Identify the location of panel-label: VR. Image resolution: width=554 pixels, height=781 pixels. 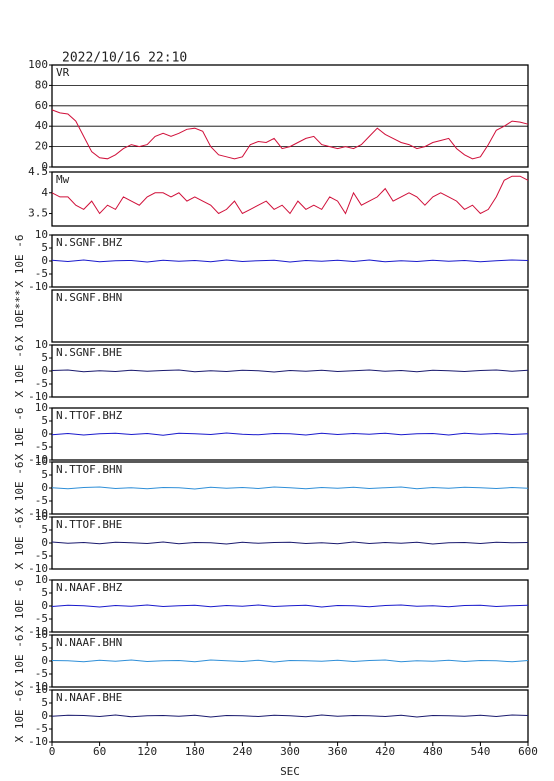
(63, 72).